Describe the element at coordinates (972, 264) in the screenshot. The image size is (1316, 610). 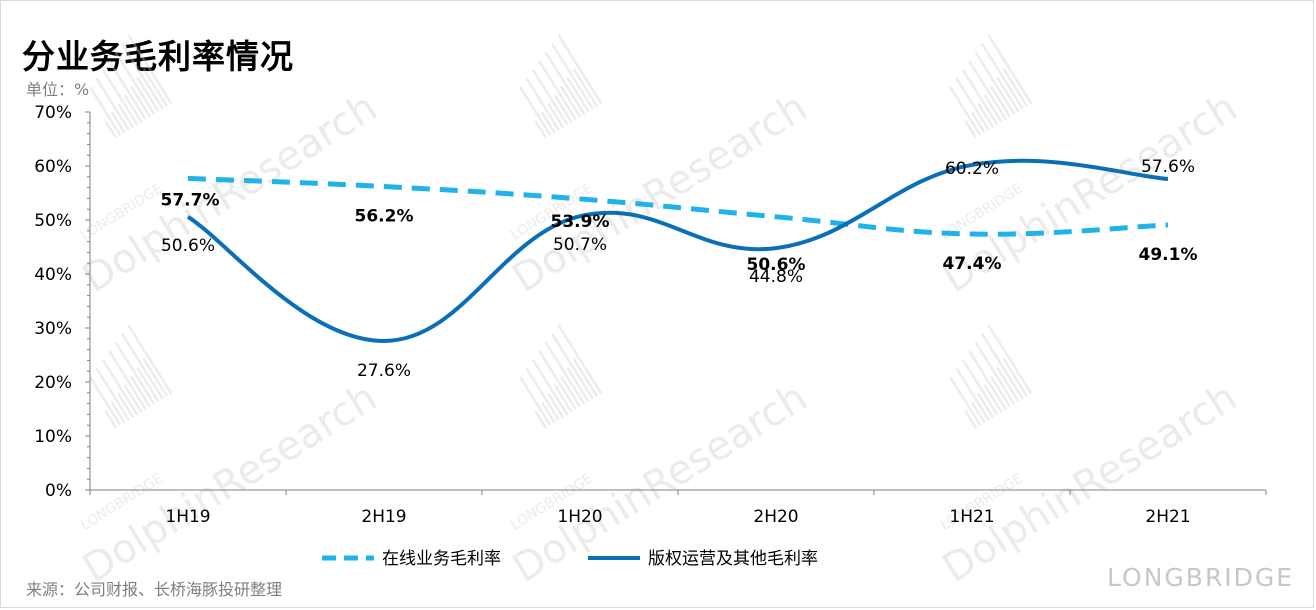
I see `data-label: 47.4%` at that location.